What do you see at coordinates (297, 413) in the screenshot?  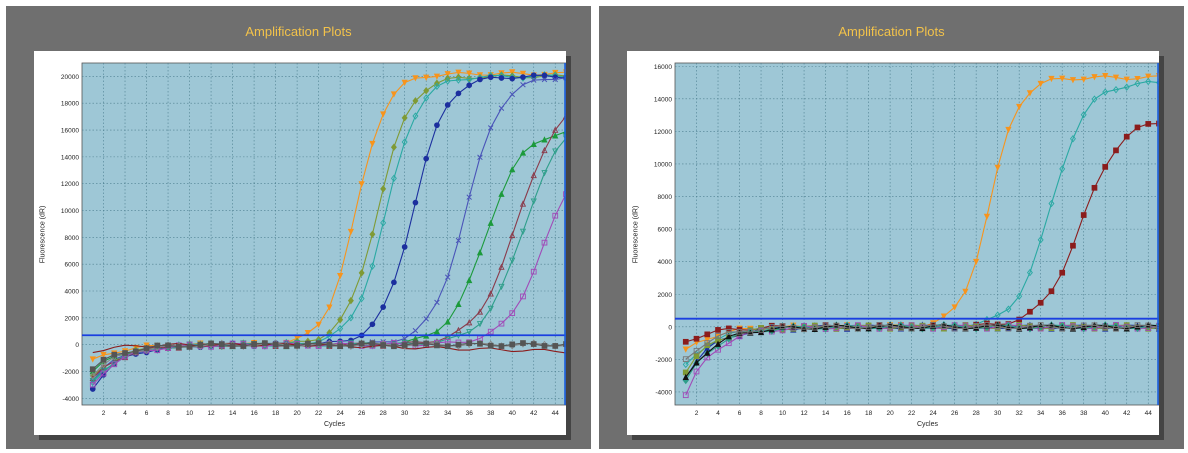 I see `x-tick-label: 20` at bounding box center [297, 413].